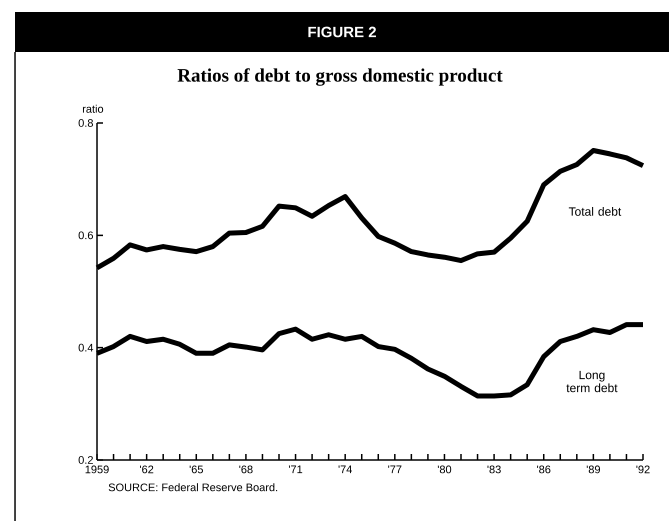 This screenshot has height=521, width=669. What do you see at coordinates (246, 470) in the screenshot?
I see `x-tick-label: '68` at bounding box center [246, 470].